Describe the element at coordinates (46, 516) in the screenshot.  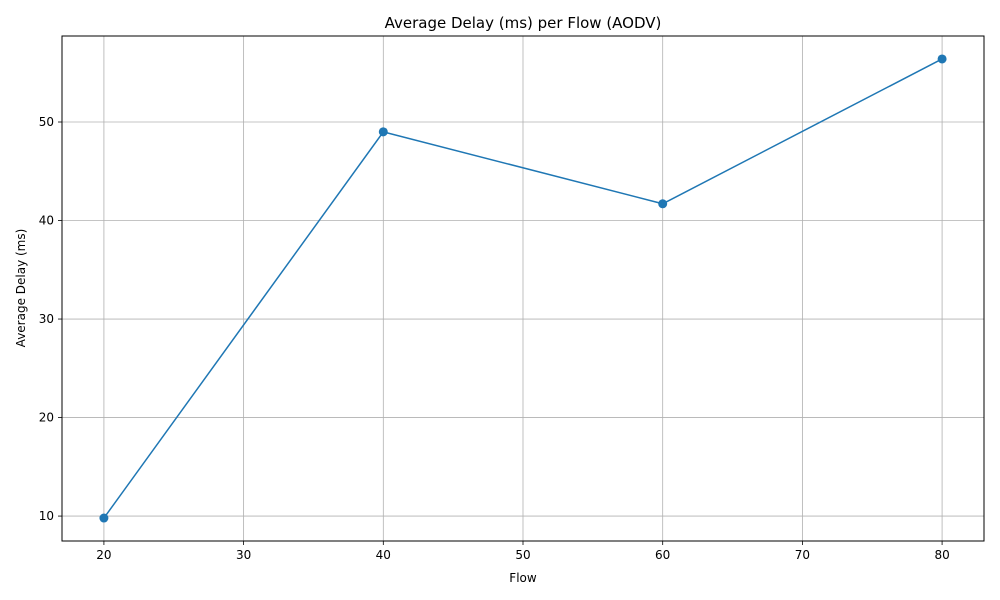
I see `y-tick-label: 10` at that location.